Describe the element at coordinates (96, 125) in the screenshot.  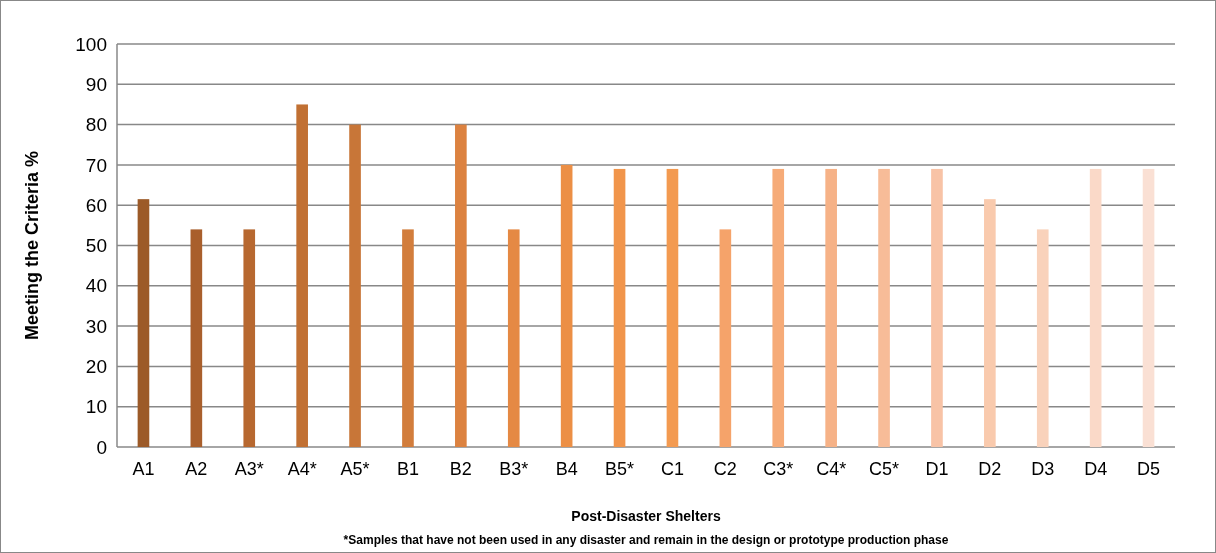
I see `y-tick-label: 80` at that location.